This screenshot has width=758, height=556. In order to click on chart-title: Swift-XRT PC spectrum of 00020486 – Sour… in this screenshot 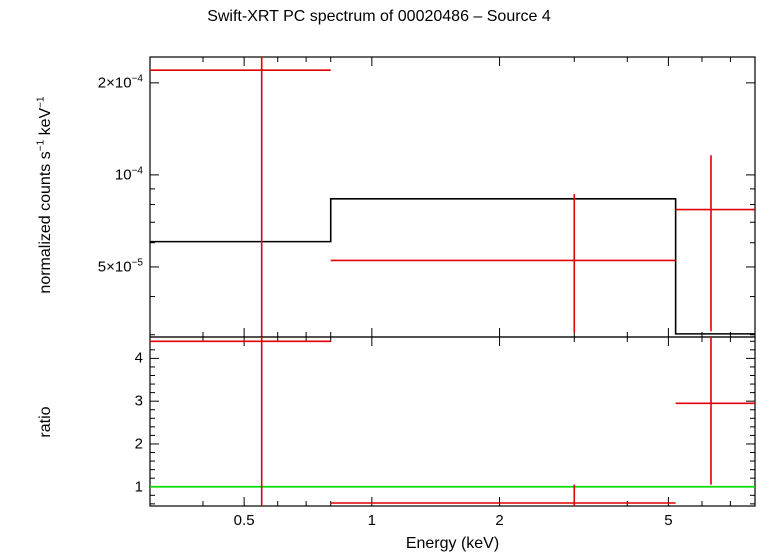, I will do `click(379, 16)`.